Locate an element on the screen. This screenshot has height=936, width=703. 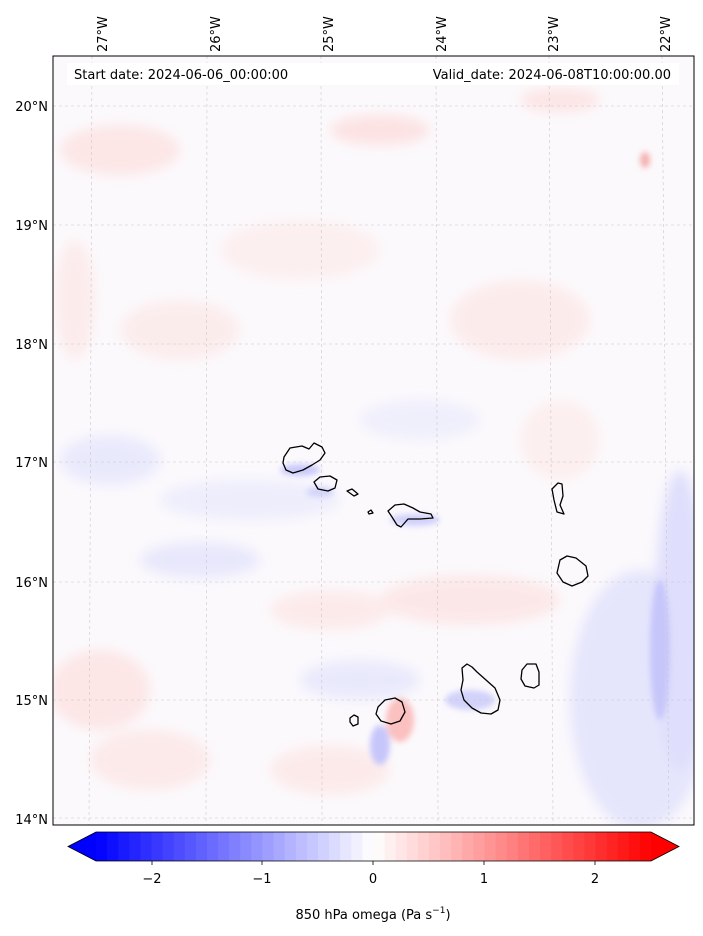
colorbar-ticks is located at coordinates (373, 863).